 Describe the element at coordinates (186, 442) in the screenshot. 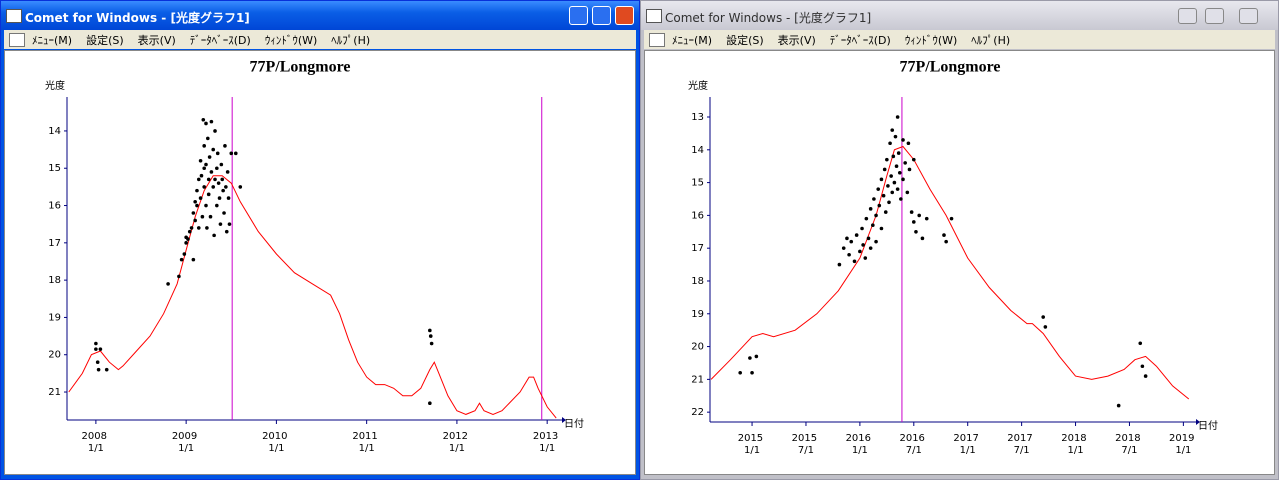

I see `x-tick-label: 2009 1/1` at that location.